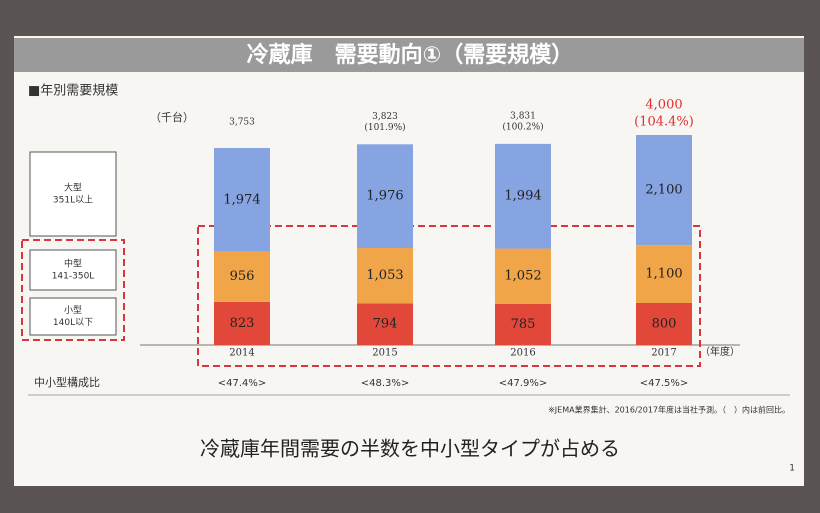 The height and width of the screenshot is (513, 820). I want to click on total-label: 4,000, so click(663, 105).